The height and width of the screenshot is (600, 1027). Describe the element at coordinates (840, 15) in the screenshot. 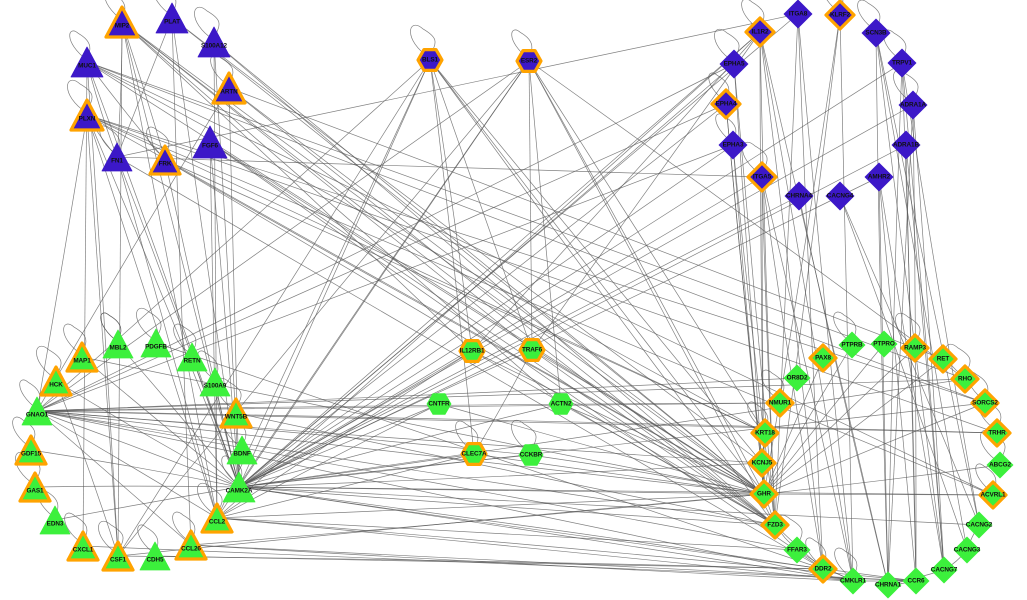

I see `node-klrf2: KLRF2` at that location.